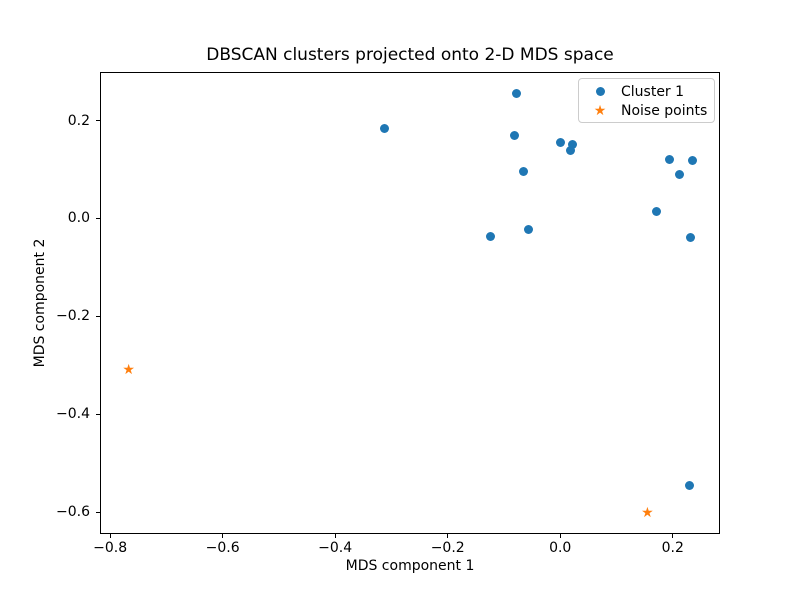  What do you see at coordinates (560, 548) in the screenshot?
I see `x-tick-label: 0.0` at bounding box center [560, 548].